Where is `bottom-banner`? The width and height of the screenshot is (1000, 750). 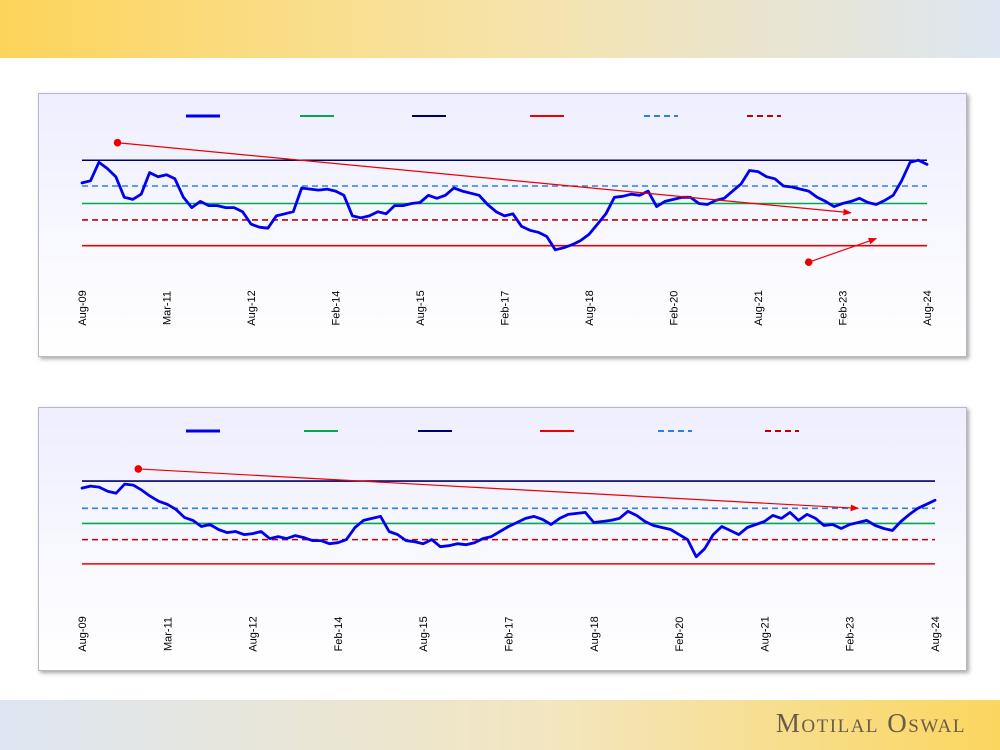
bottom-banner is located at coordinates (500, 725).